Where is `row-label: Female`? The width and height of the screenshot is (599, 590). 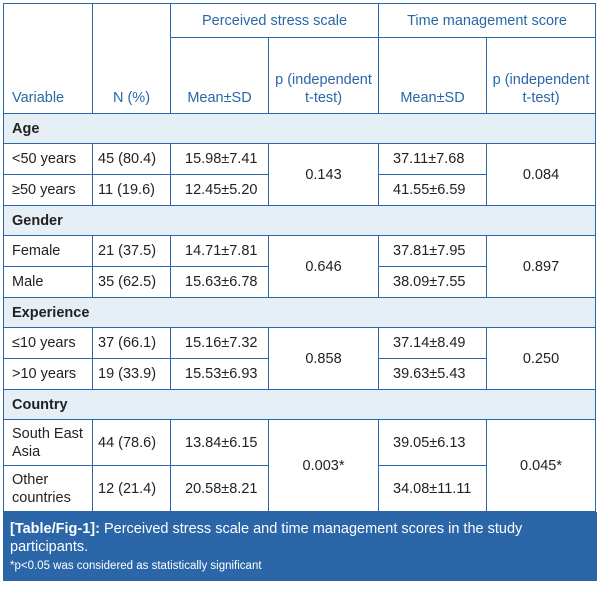
row-label: Female is located at coordinates (48, 251).